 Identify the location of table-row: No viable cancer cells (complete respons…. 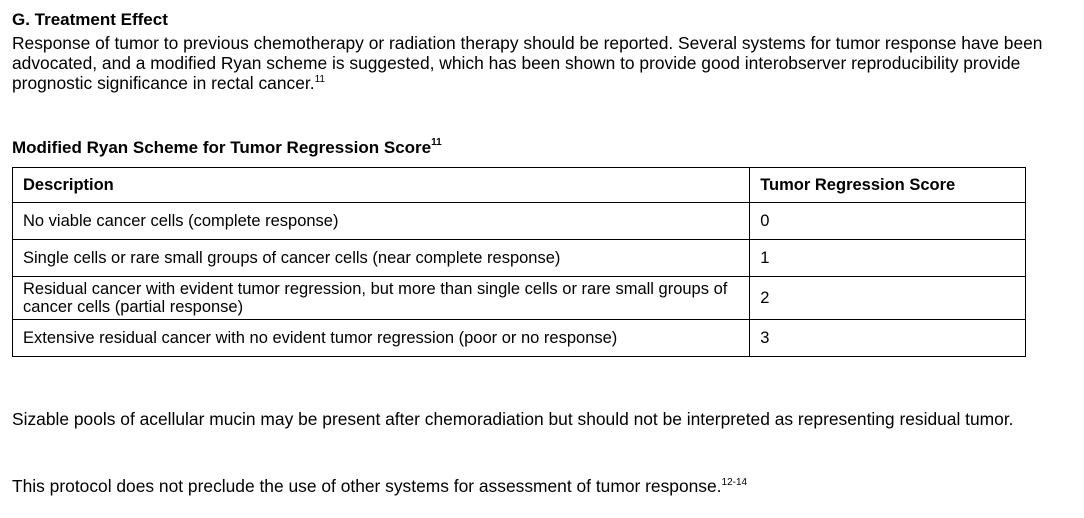
(518, 221).